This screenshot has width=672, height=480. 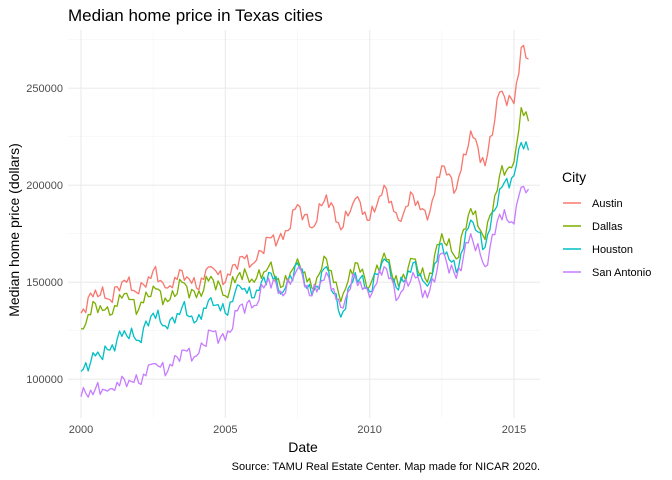 What do you see at coordinates (303, 447) in the screenshot?
I see `x-axis-title: Date` at bounding box center [303, 447].